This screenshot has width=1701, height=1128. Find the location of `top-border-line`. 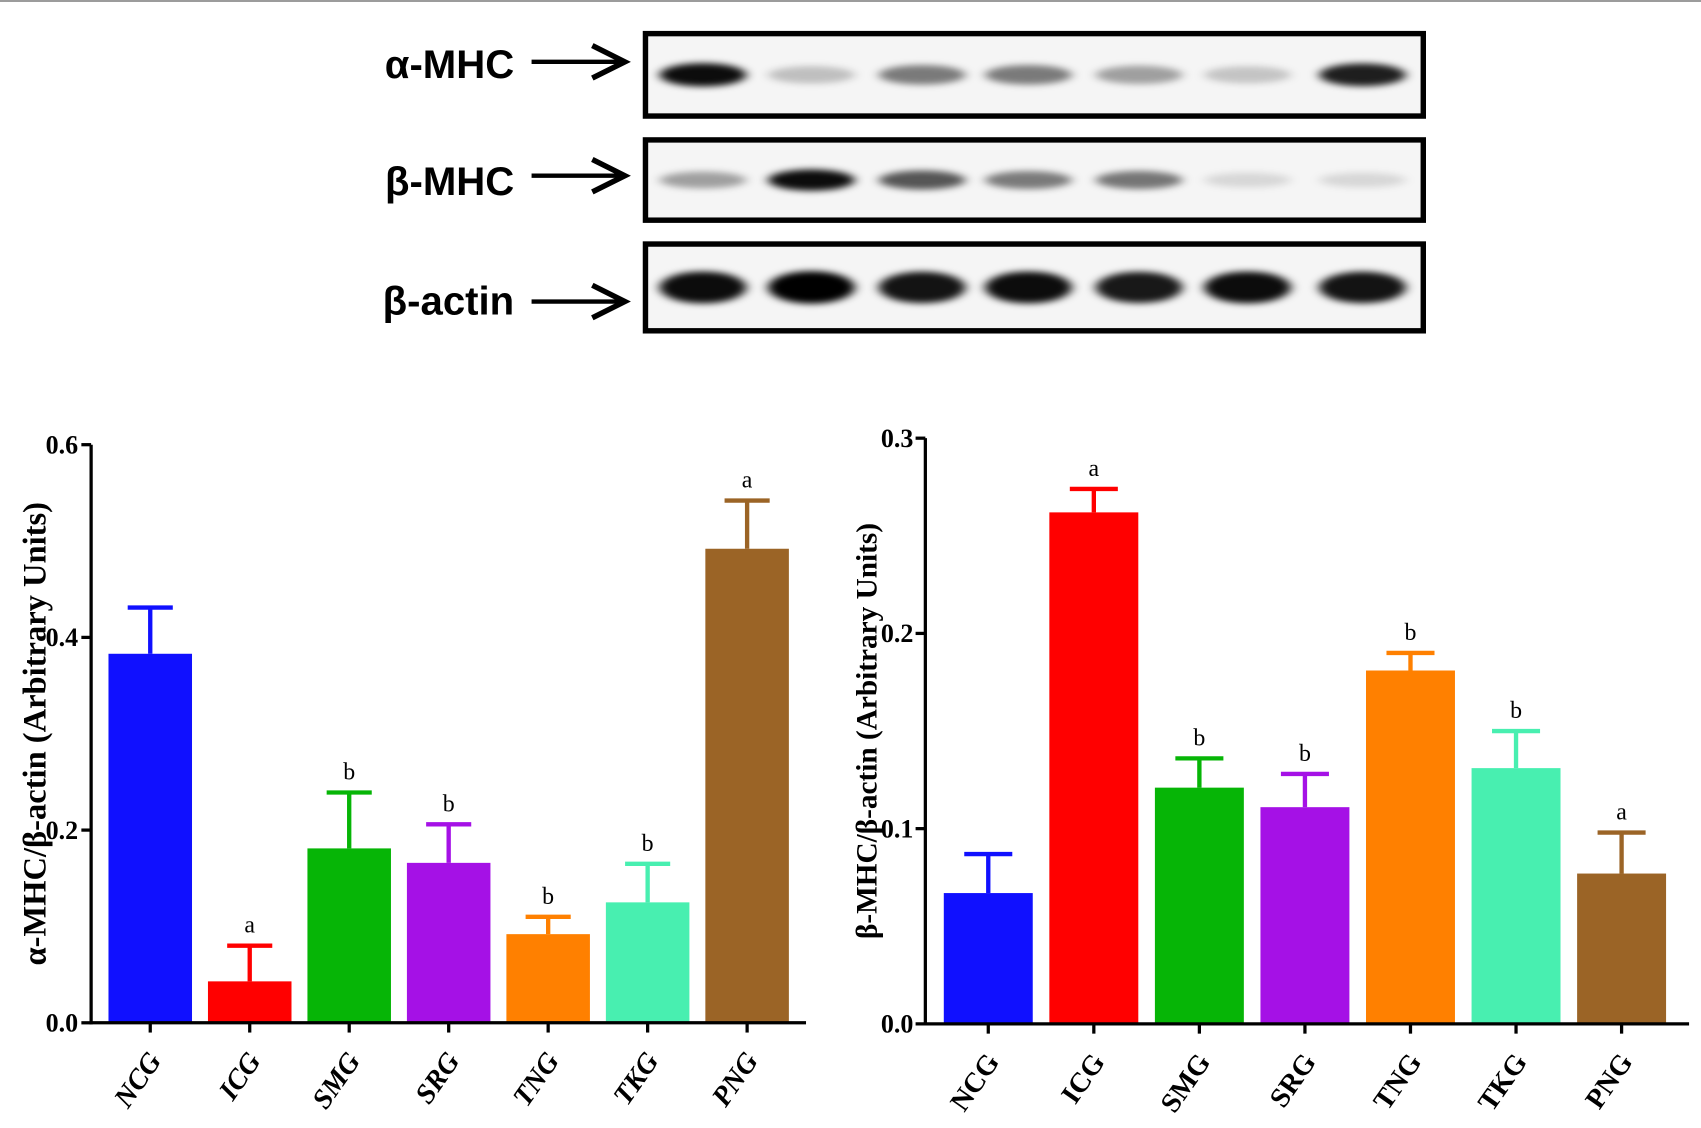

top-border-line is located at coordinates (850, 1).